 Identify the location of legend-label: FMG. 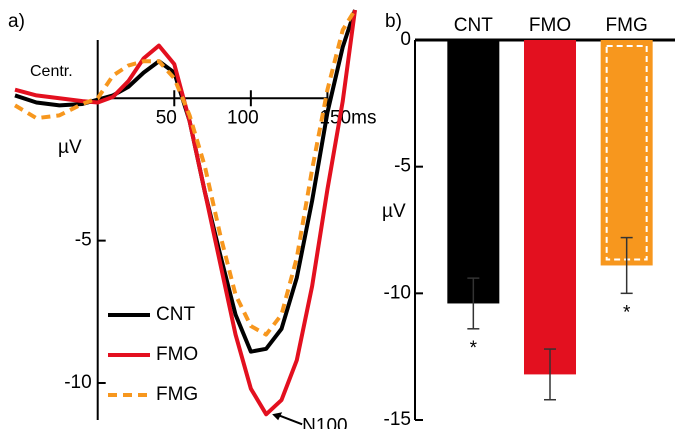
(177, 394).